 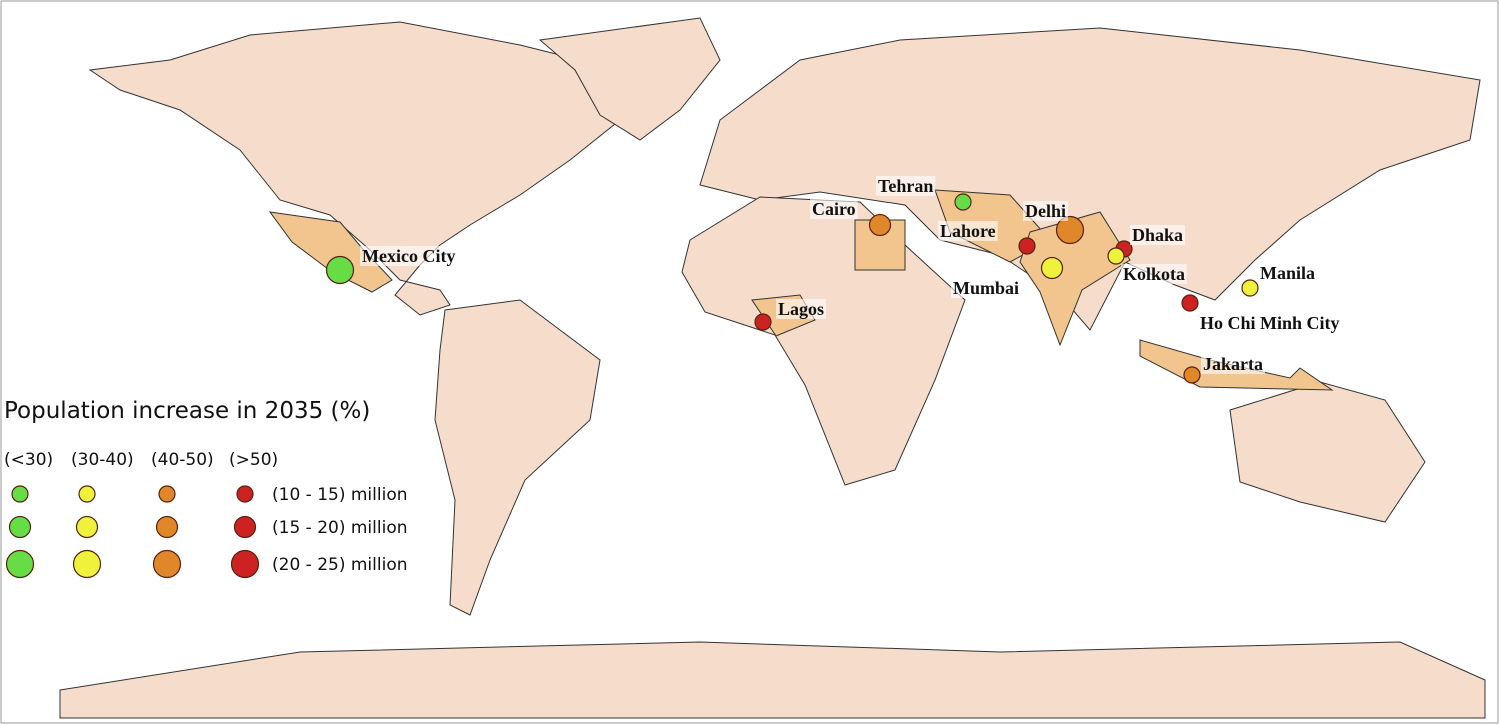 I want to click on city-label: Lagos, so click(x=801, y=309).